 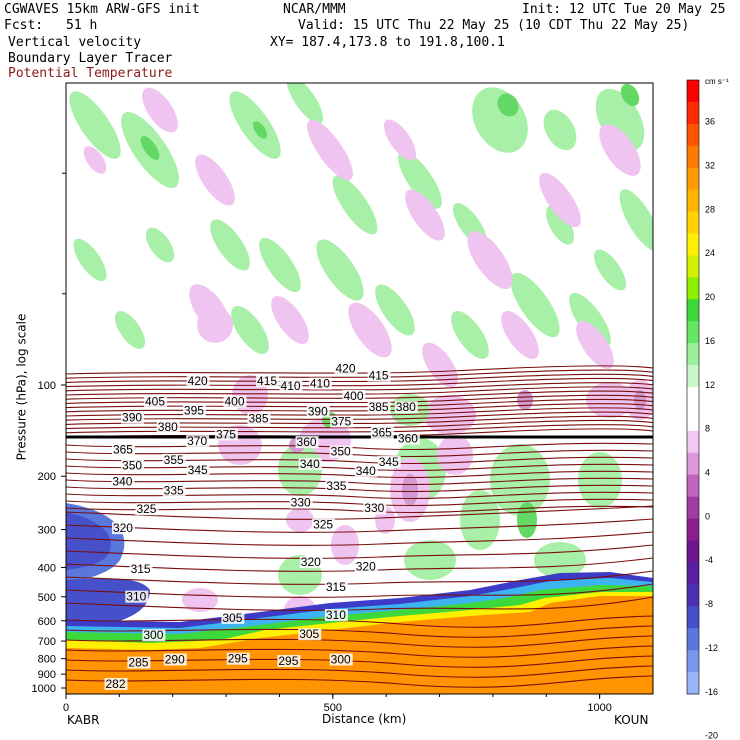 What do you see at coordinates (153, 635) in the screenshot?
I see `theta-label: 300` at bounding box center [153, 635].